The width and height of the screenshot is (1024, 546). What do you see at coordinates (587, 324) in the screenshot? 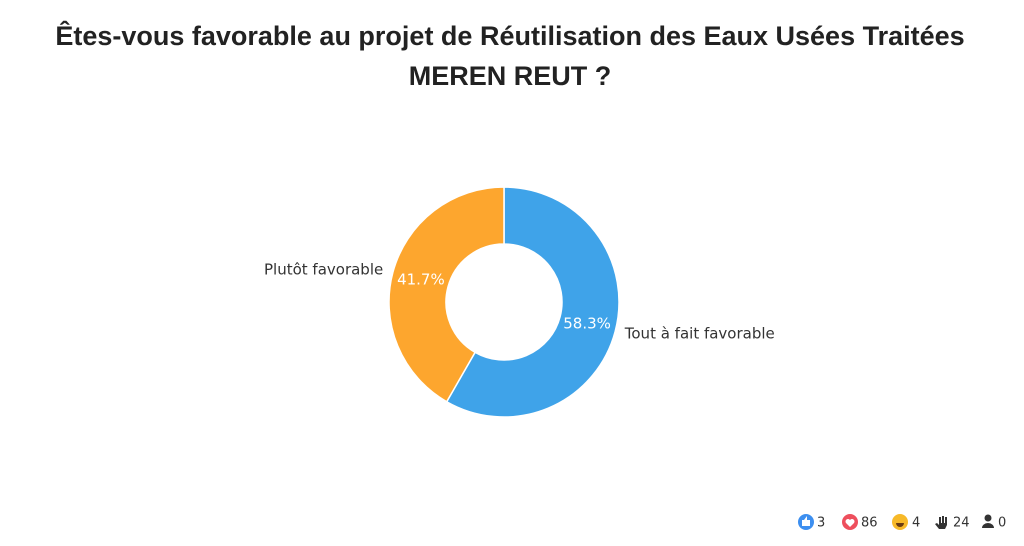
I see `slice-value-label: 58.3%` at bounding box center [587, 324].